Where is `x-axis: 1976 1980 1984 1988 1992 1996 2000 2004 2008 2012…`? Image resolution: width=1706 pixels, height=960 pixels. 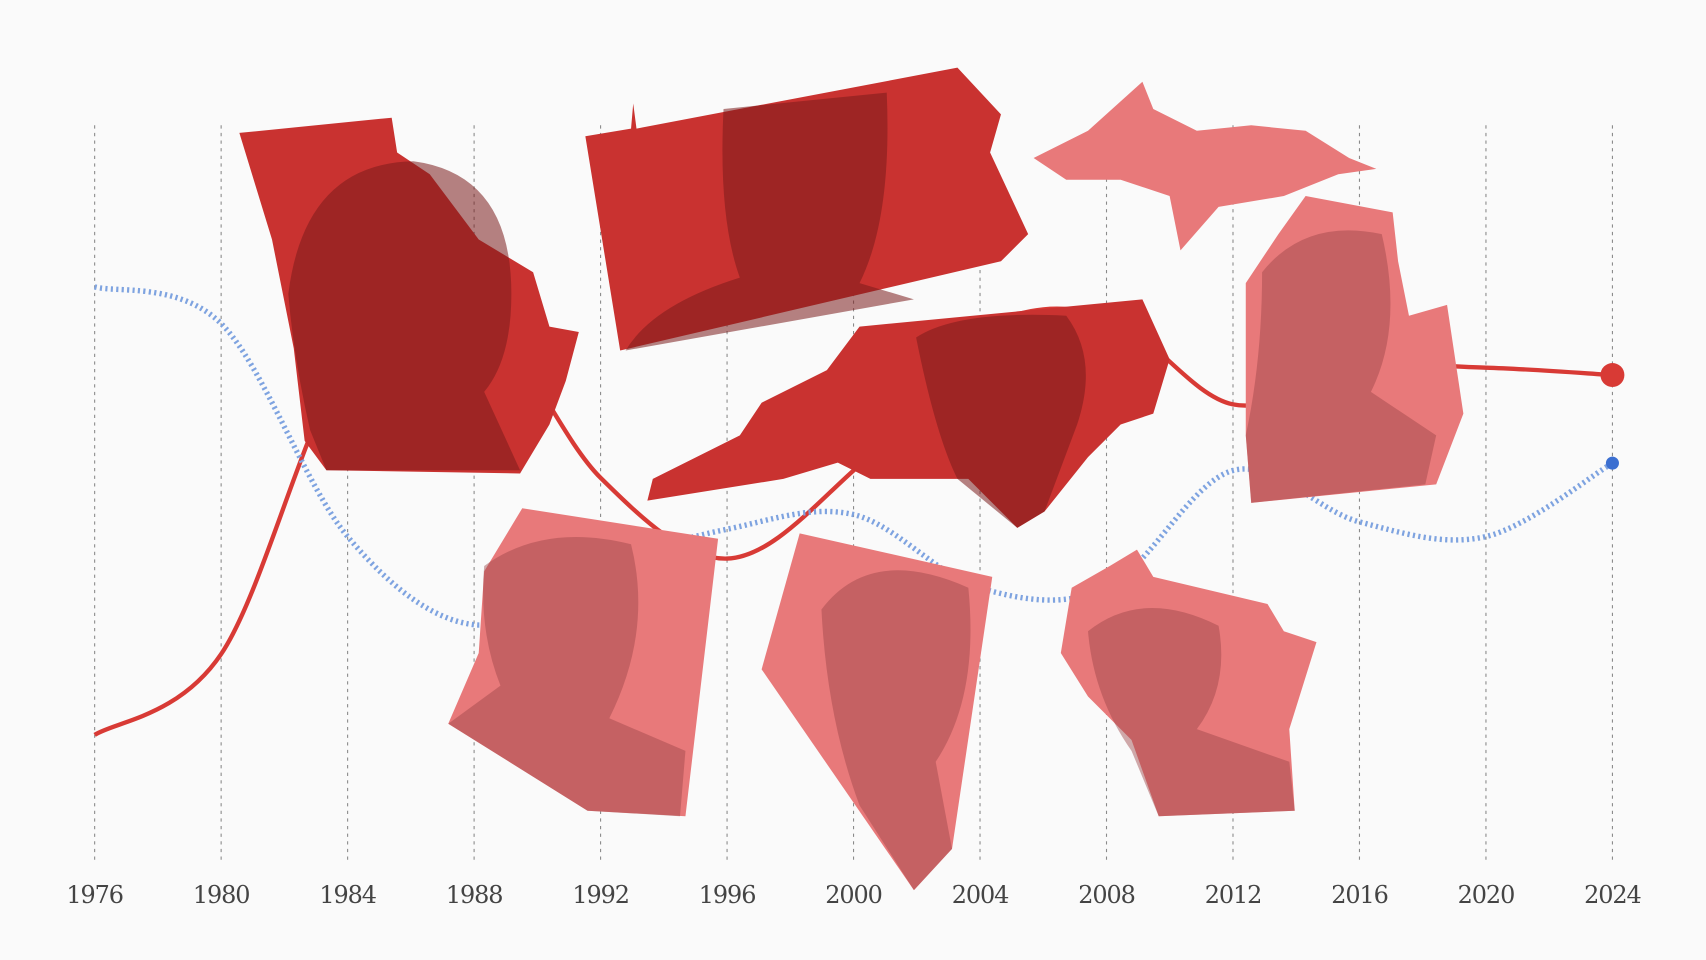 x-axis: 1976 1980 1984 1988 1992 1996 2000 2004 2008 2012… is located at coordinates (854, 895).